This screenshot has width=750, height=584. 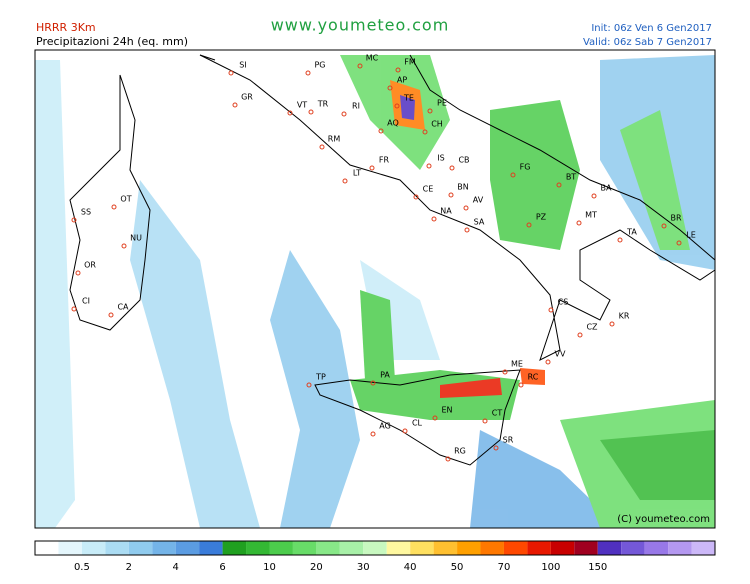 I want to click on model: HRRR 3Km, so click(x=66, y=27).